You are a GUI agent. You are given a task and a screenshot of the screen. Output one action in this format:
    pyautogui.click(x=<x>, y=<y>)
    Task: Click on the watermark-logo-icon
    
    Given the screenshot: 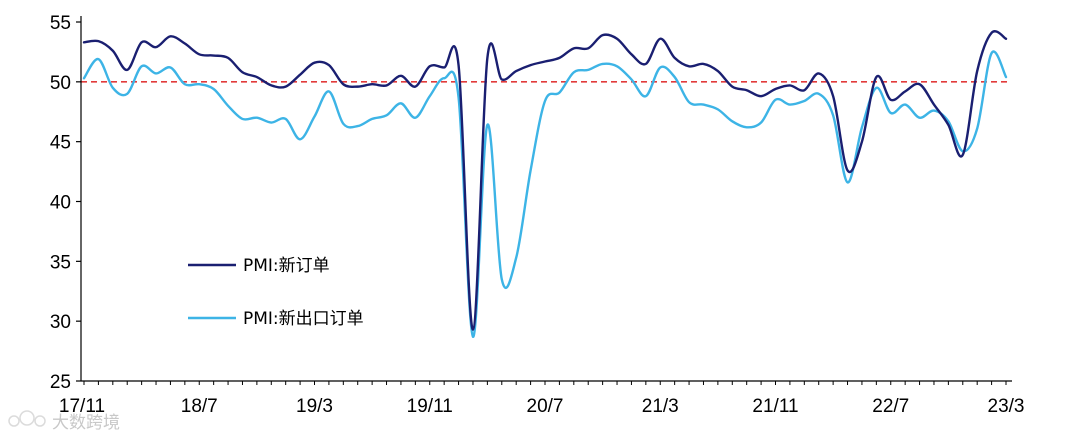 What is the action you would take?
    pyautogui.click(x=27, y=418)
    